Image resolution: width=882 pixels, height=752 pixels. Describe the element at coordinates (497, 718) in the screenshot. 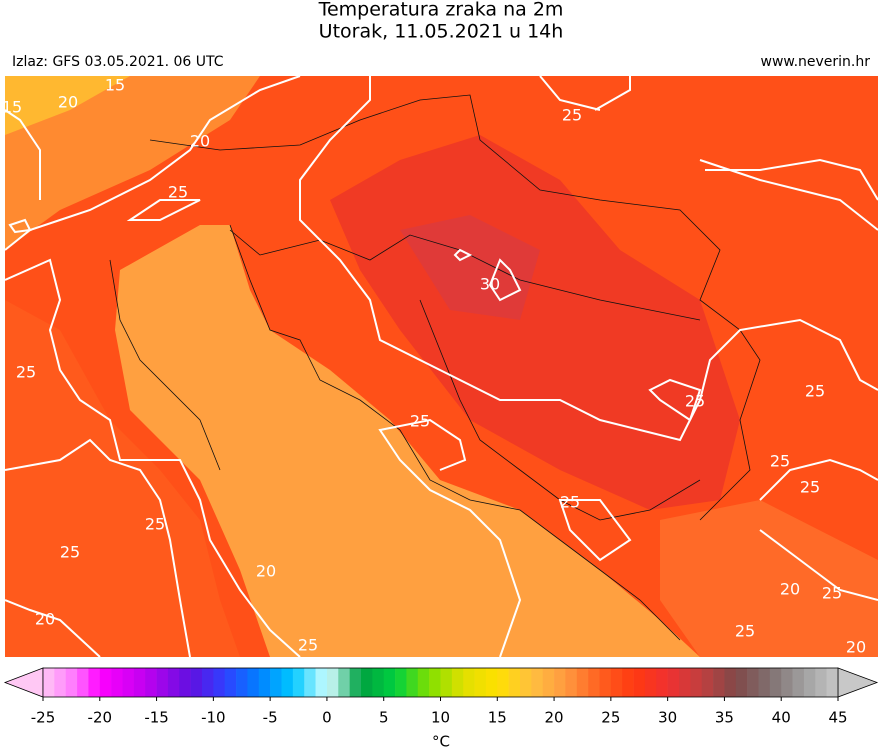

I see `colorbar-tick-label: 15` at that location.